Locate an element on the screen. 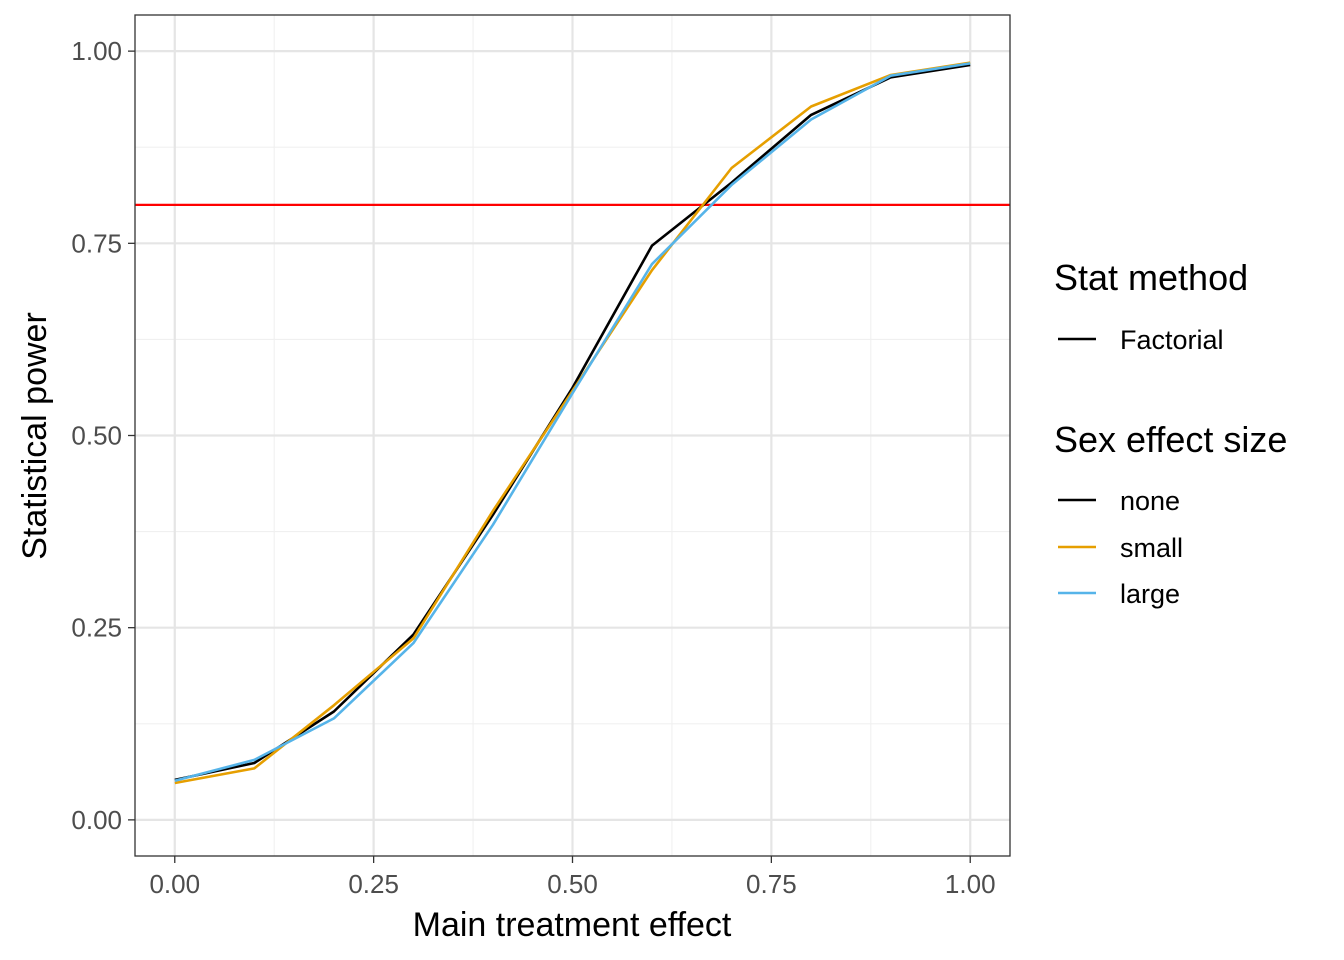 This screenshot has width=1344, height=960. y-axis: 0.00 0.25 0.50 0.75 1.00 is located at coordinates (103, 435).